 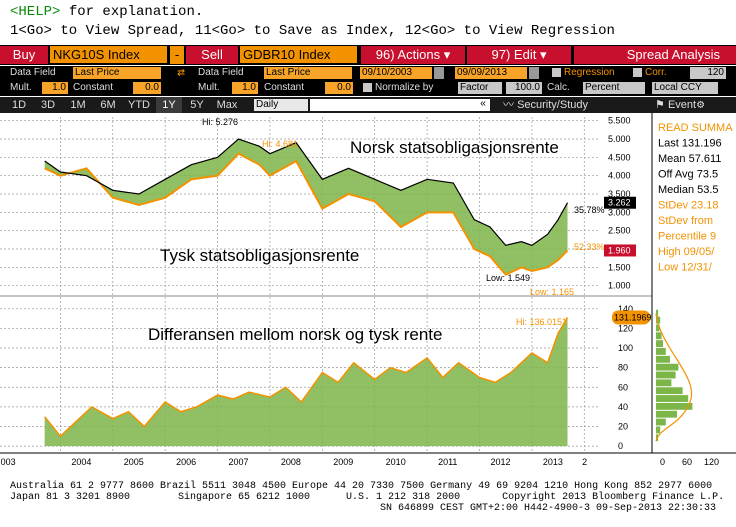 I want to click on calc-select: Percent, so click(x=614, y=88).